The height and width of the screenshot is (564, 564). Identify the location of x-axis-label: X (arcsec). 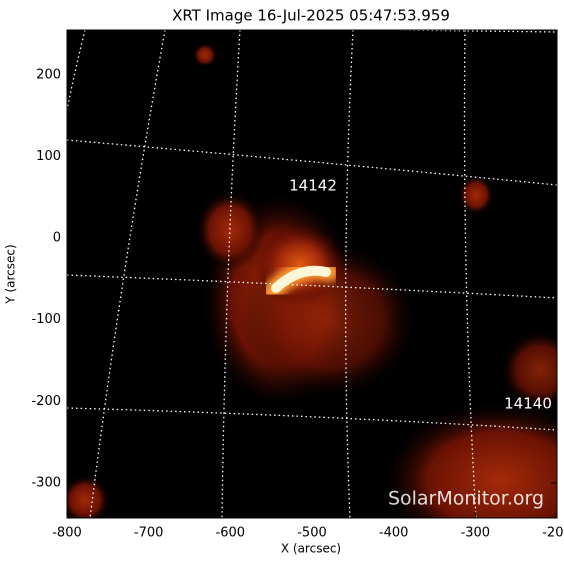
(311, 549).